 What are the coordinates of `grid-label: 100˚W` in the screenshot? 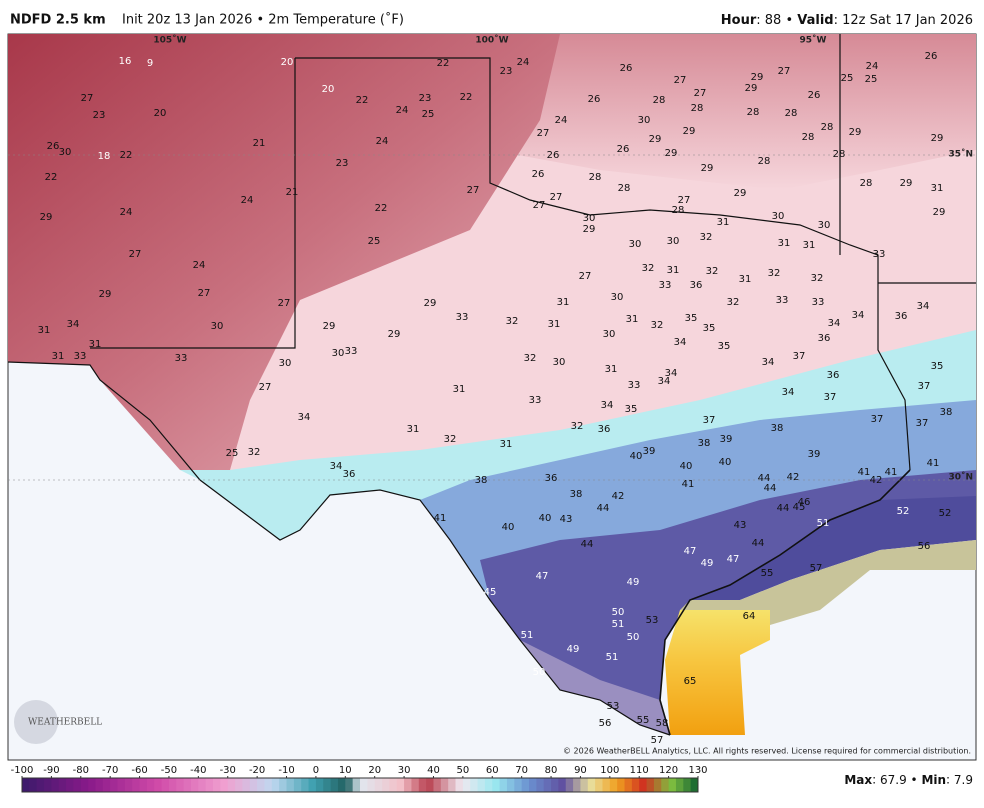 It's located at (491, 40).